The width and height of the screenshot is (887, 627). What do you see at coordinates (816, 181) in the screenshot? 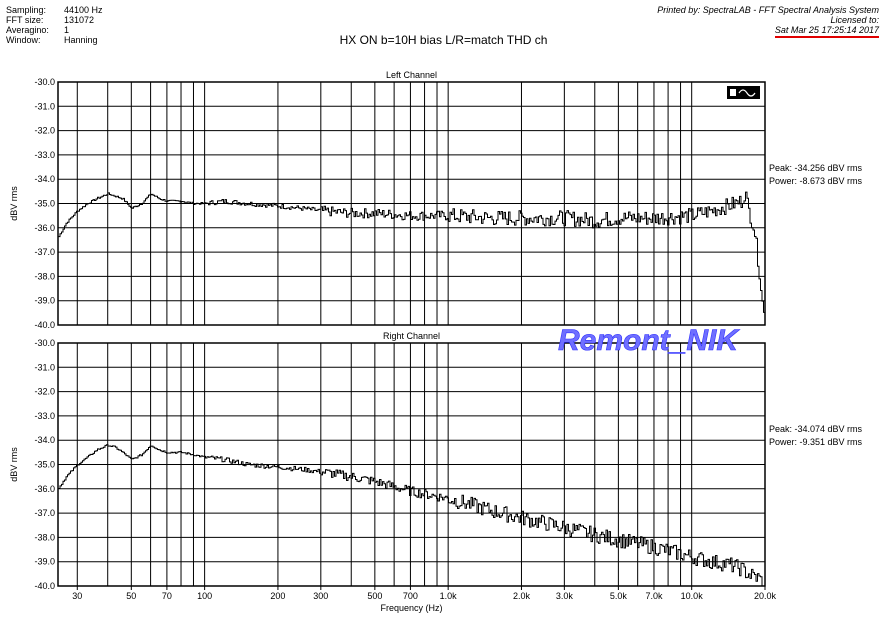
I see `left-power-label: Power: -8.673 dBV rms` at bounding box center [816, 181].